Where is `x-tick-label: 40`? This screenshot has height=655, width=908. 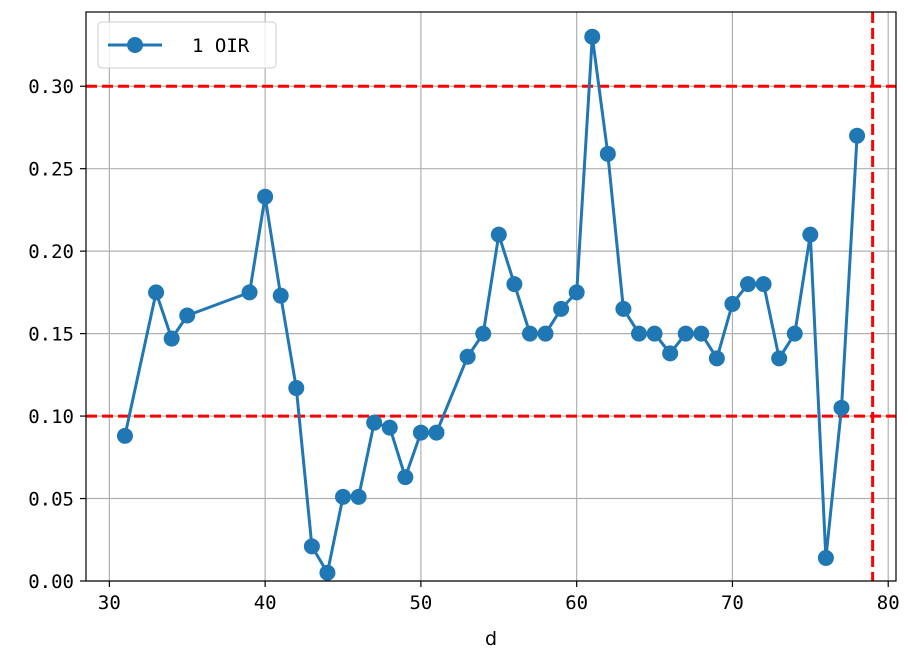
x-tick-label: 40 is located at coordinates (265, 603).